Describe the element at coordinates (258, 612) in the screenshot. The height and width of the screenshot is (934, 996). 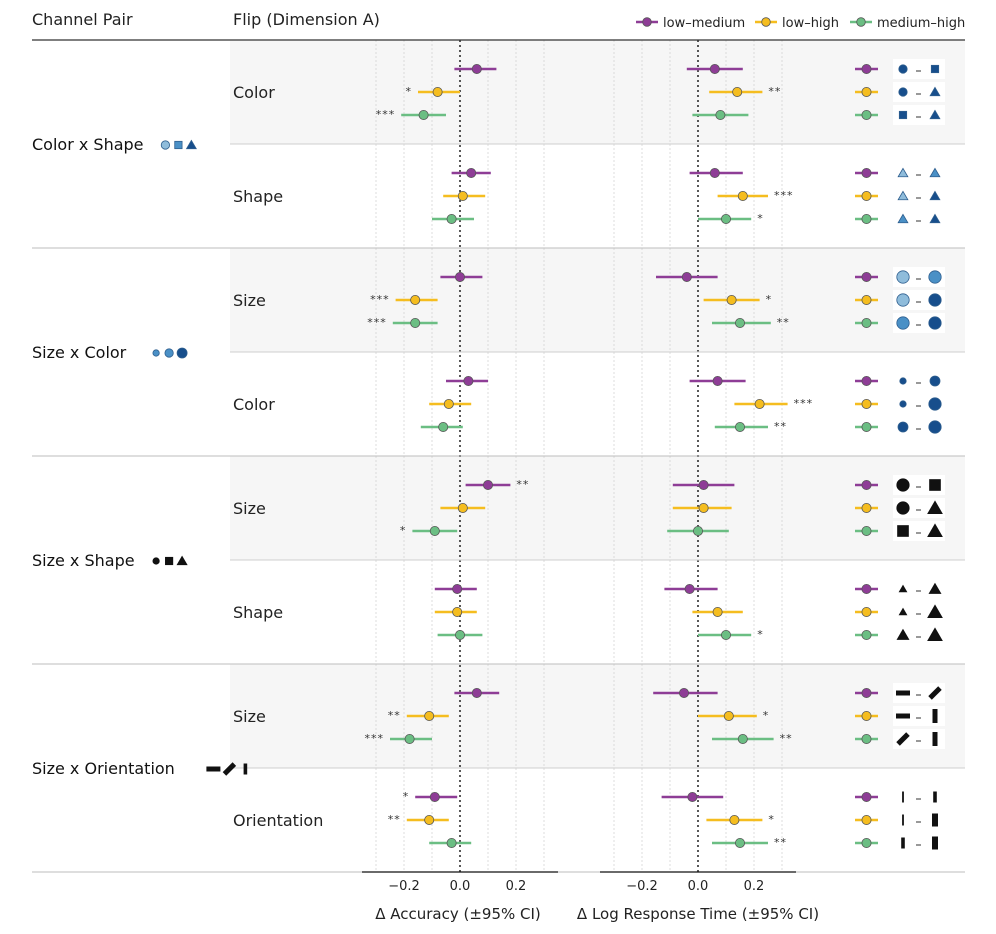
I see `flip-label: Shape` at that location.